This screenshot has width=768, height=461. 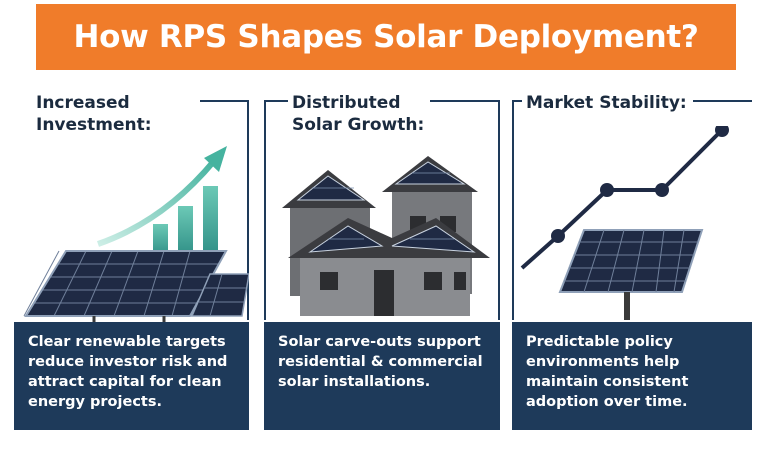 I want to click on solar-panels-rising-bars-icon, so click(x=136, y=235).